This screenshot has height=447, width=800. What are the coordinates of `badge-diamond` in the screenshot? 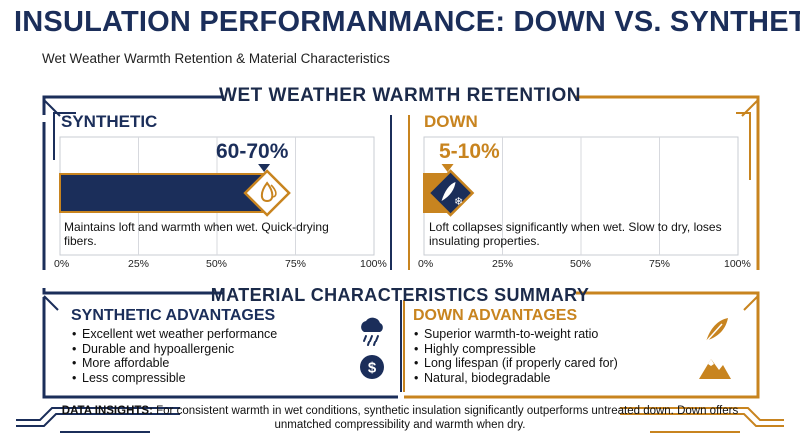 It's located at (267, 193).